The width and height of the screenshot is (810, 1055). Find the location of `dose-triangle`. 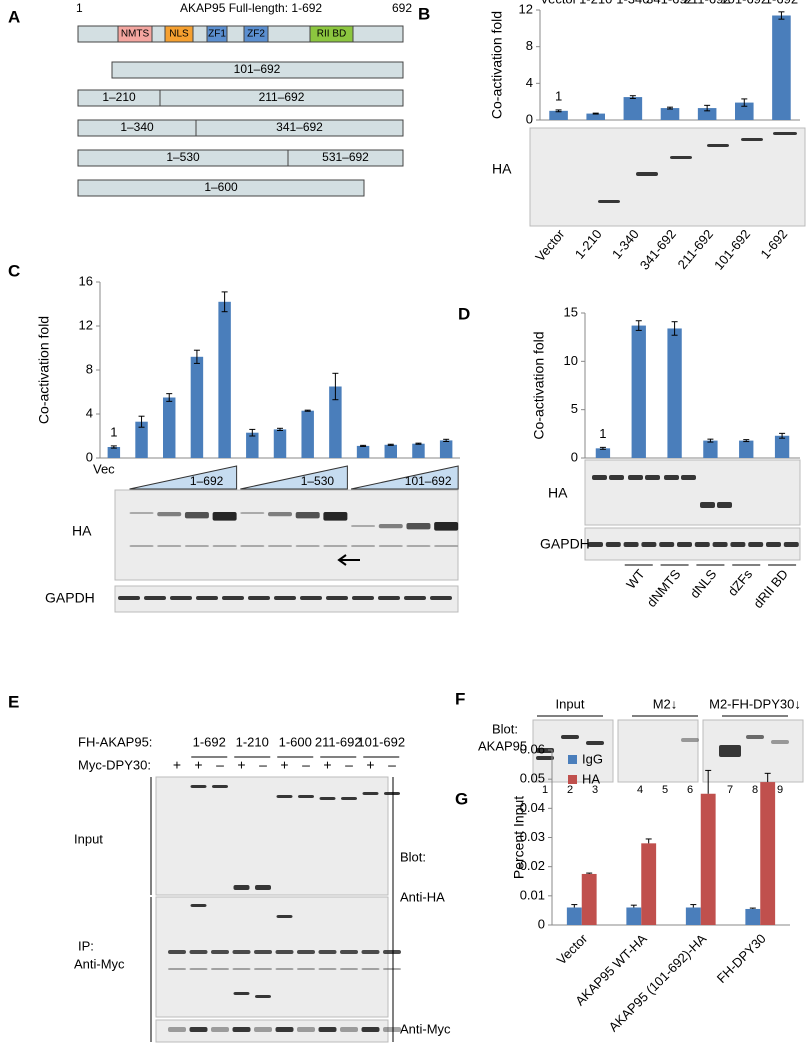

dose-triangle is located at coordinates (183, 477).